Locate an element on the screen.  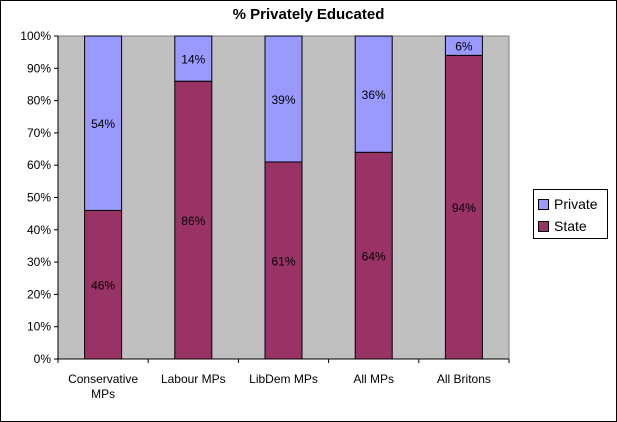
data-label-state: 61% is located at coordinates (283, 261).